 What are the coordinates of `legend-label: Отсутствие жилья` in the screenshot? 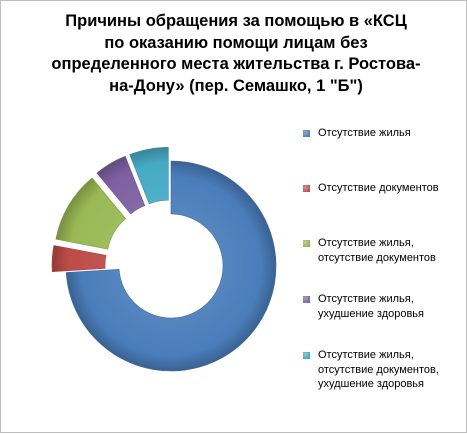 It's located at (364, 133).